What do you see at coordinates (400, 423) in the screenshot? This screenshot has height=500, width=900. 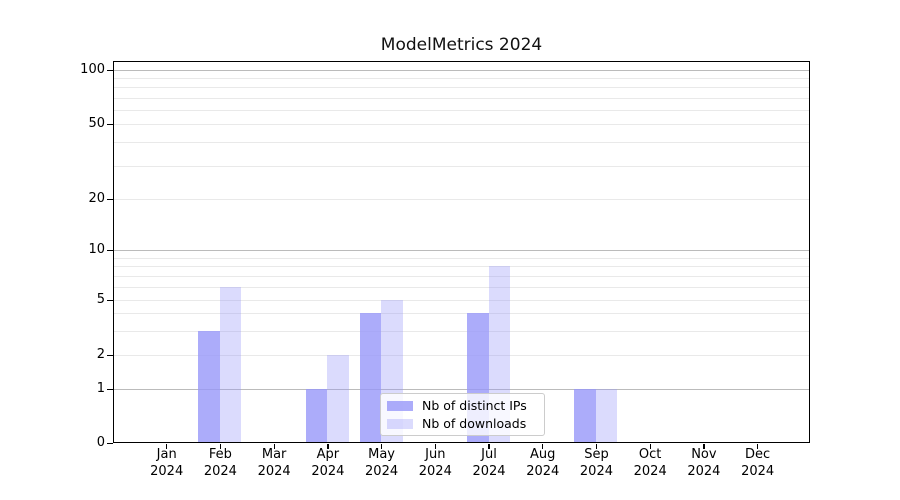 I see `legend-swatch-downloads-icon` at bounding box center [400, 423].